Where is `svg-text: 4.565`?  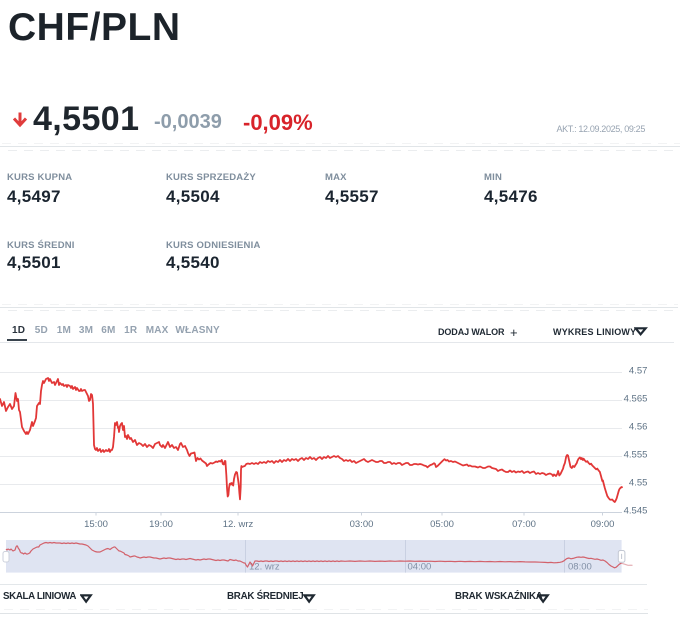 svg-text: 4.565 is located at coordinates (636, 399).